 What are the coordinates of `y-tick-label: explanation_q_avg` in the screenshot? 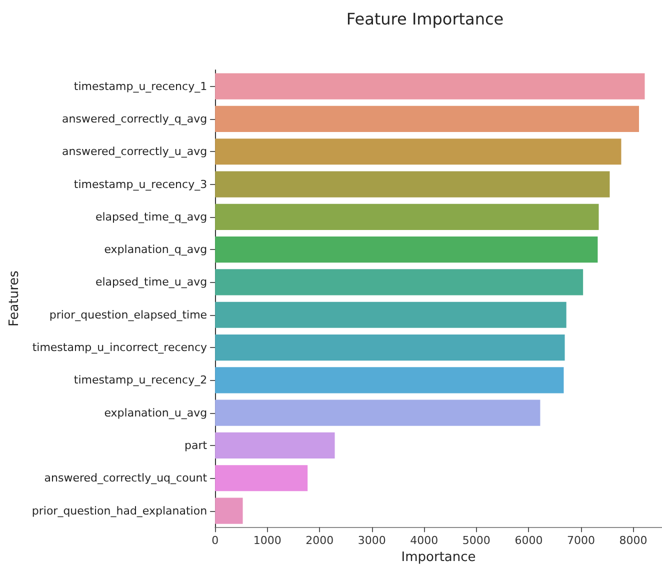 It's located at (156, 249).